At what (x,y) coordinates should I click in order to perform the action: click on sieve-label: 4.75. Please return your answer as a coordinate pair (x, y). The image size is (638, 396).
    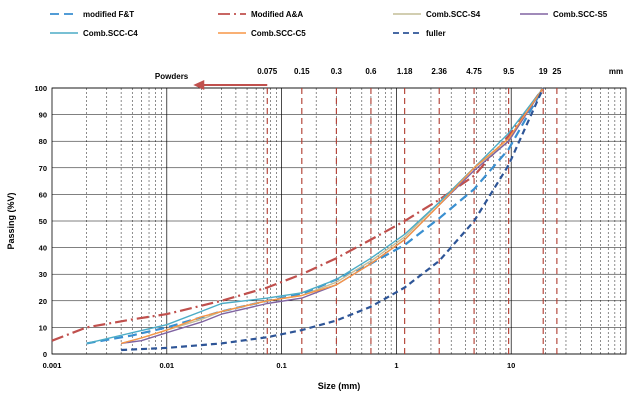
    Looking at the image, I should click on (474, 71).